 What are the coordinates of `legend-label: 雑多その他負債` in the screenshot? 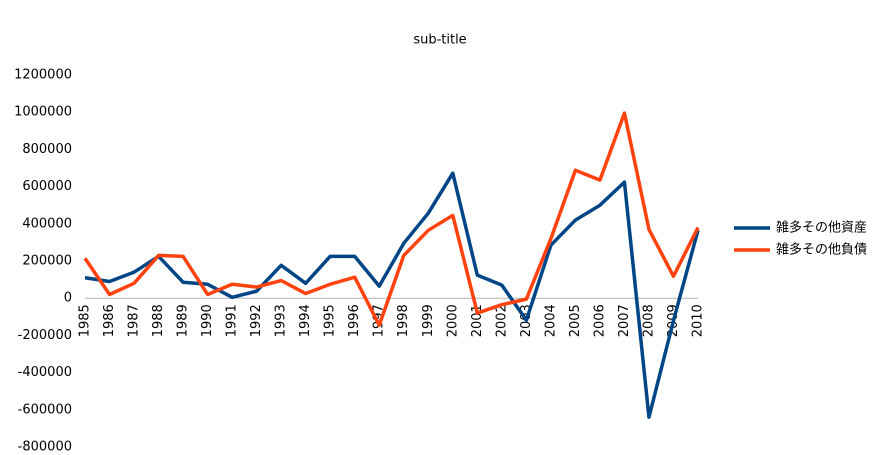 It's located at (821, 250).